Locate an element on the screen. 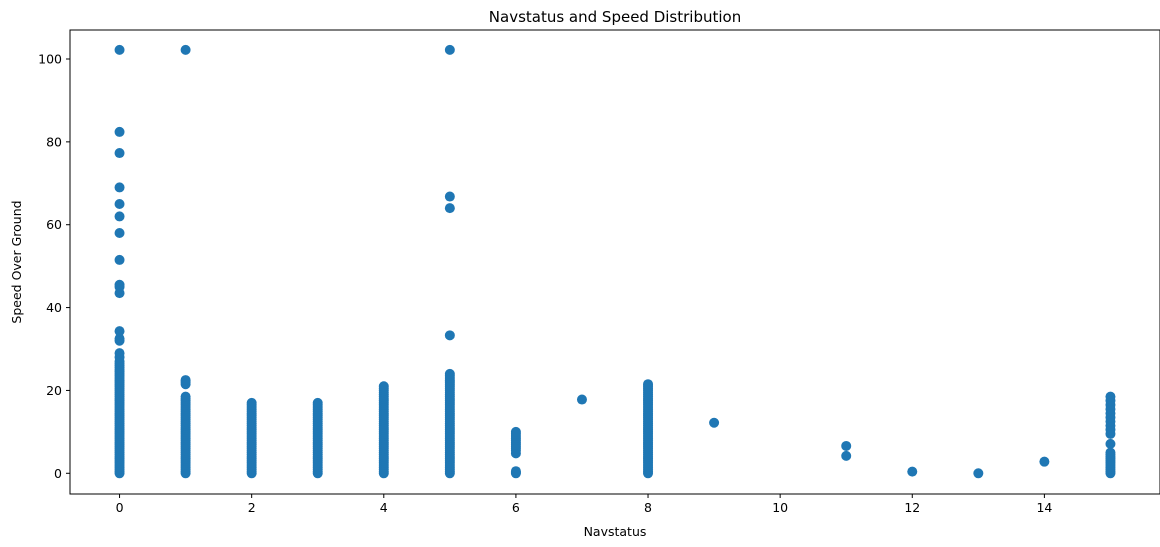 The width and height of the screenshot is (1160, 547). y-tick-label: 0 is located at coordinates (58, 473).